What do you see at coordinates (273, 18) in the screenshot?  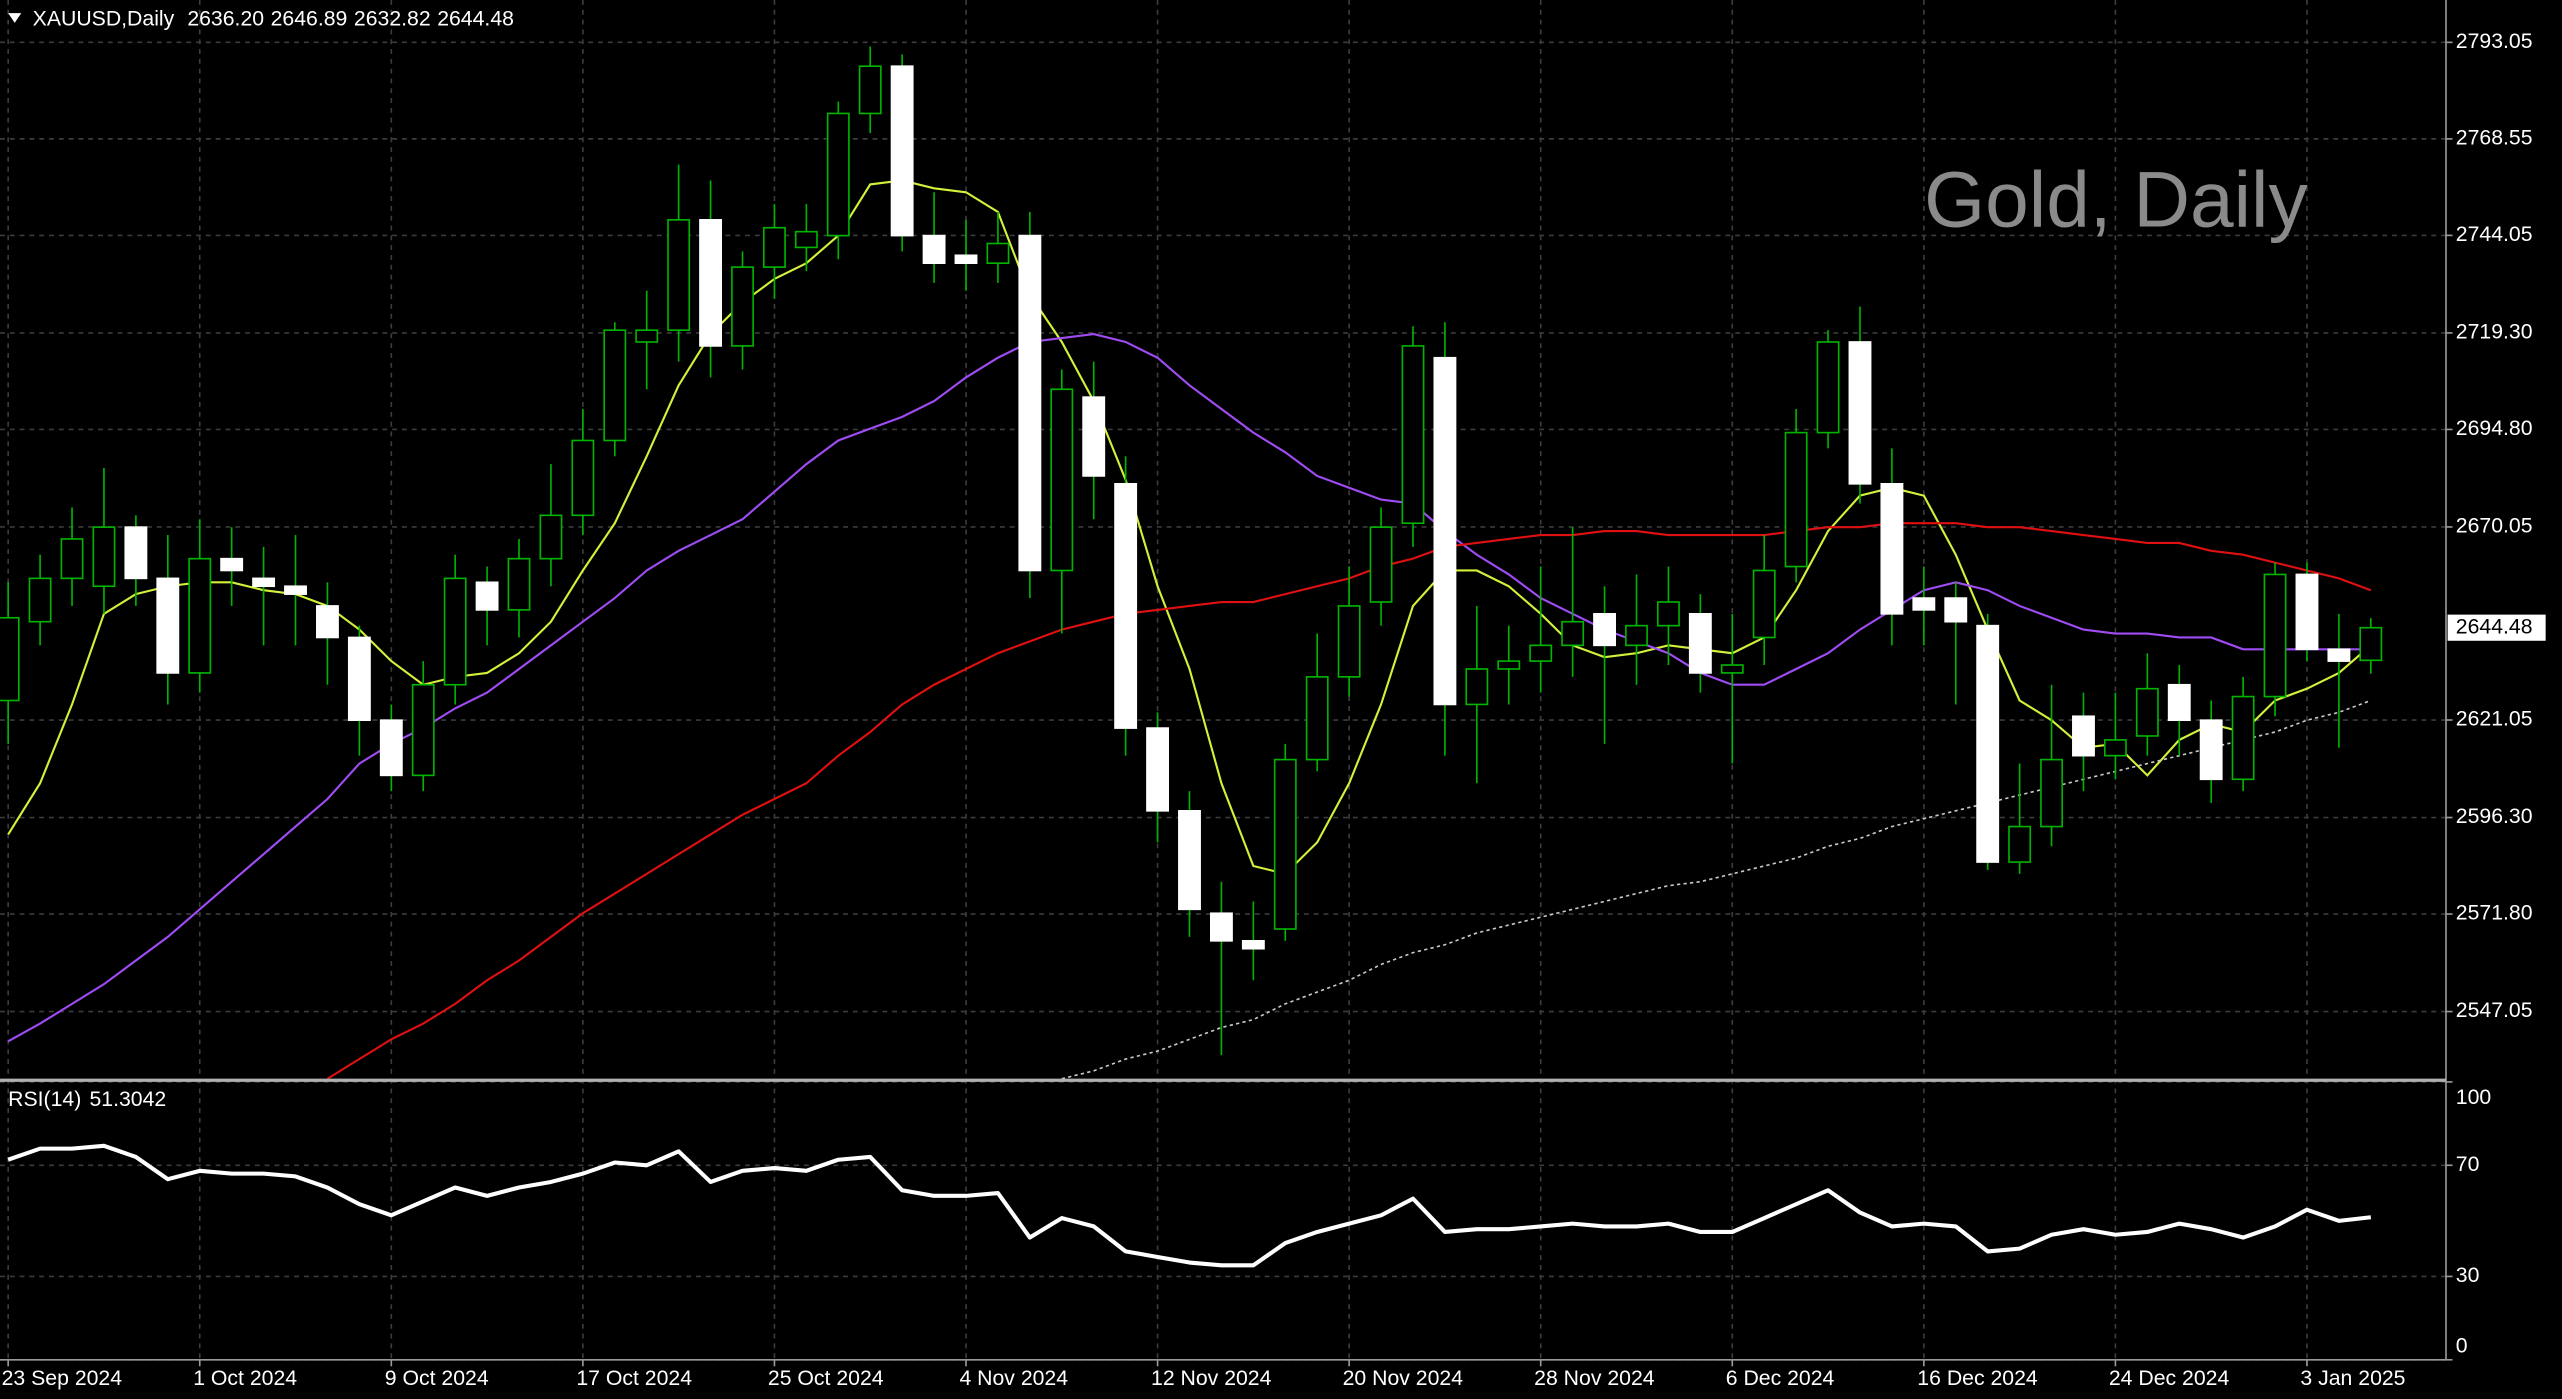 I see `chart-header: XAUUSD,Daily 2636.20 2646.89 2632.82 2644.48` at bounding box center [273, 18].